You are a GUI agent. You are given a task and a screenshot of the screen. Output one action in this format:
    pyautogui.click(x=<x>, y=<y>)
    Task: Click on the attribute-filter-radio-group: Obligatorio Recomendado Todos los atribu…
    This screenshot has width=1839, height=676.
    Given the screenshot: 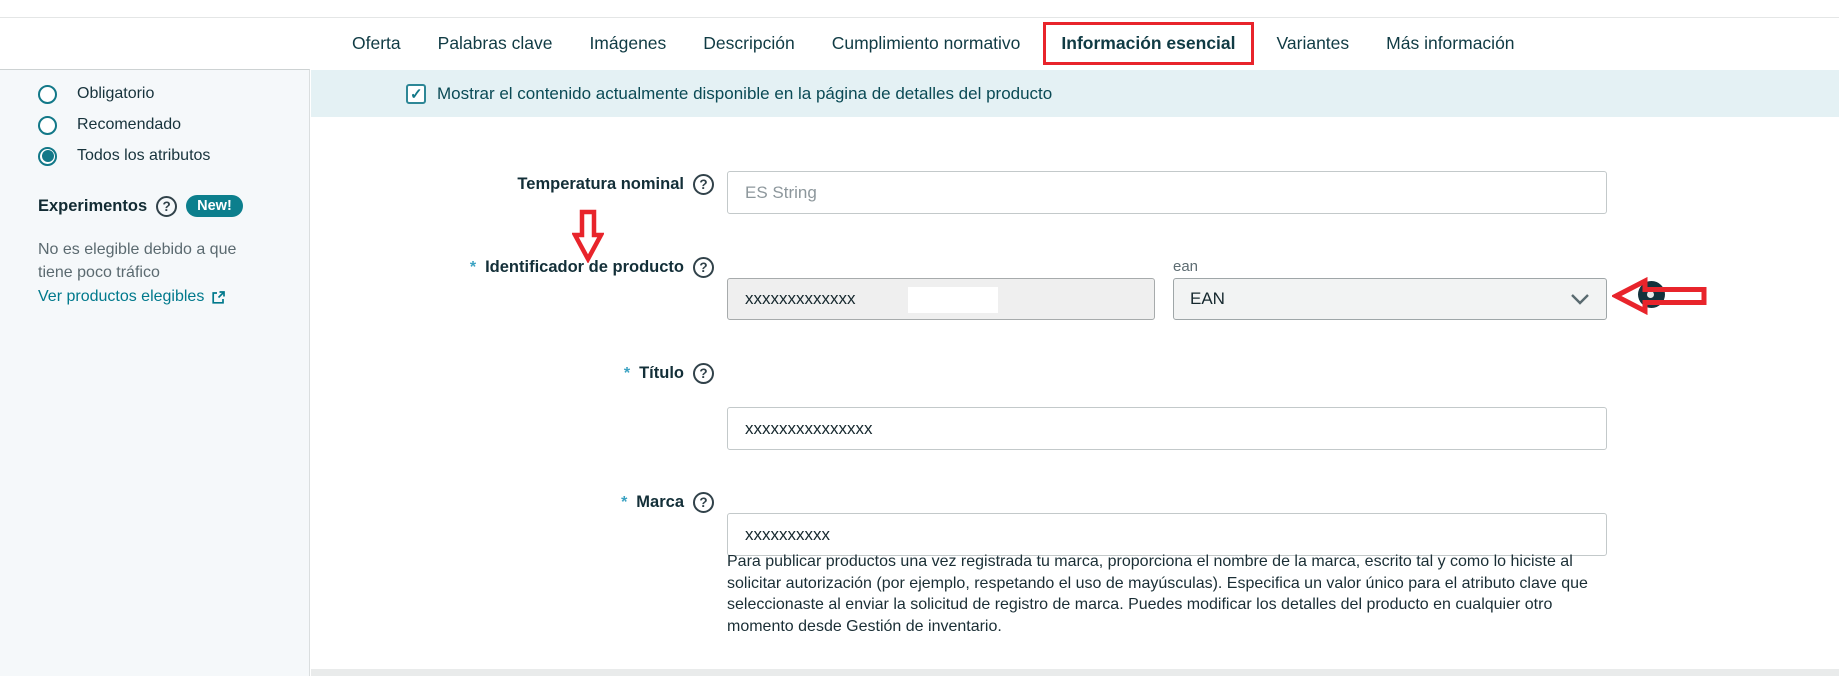 What is the action you would take?
    pyautogui.click(x=124, y=127)
    